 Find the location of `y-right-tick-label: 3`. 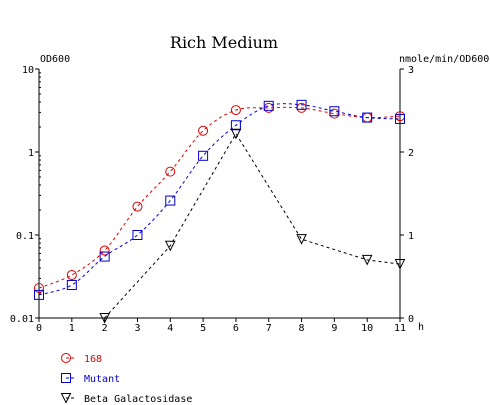

y-right-tick-label: 3 is located at coordinates (411, 70).